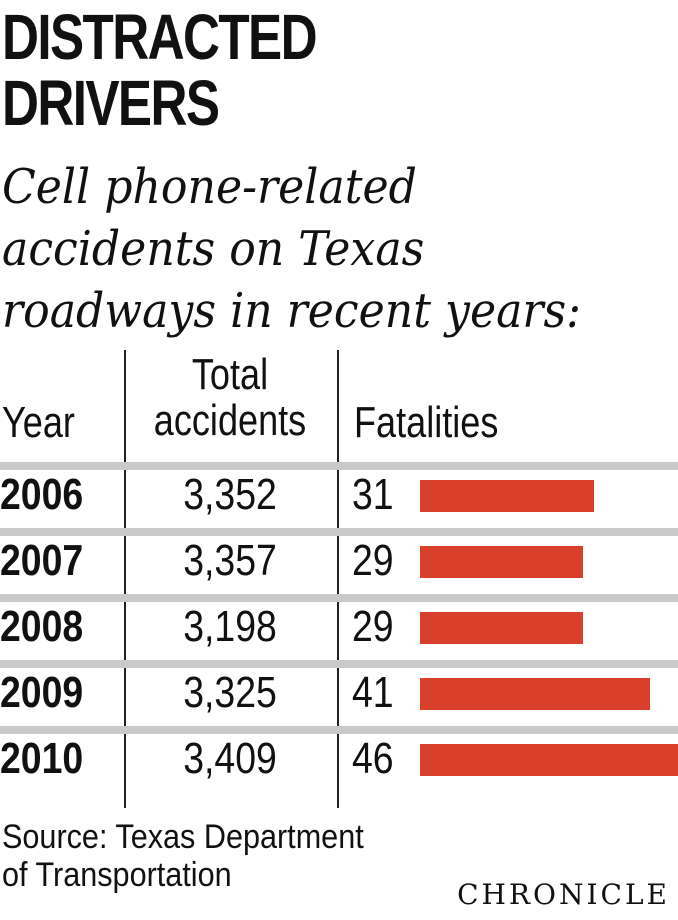 This screenshot has width=678, height=920. Describe the element at coordinates (230, 758) in the screenshot. I see `total-accidents-value: 3,409` at that location.